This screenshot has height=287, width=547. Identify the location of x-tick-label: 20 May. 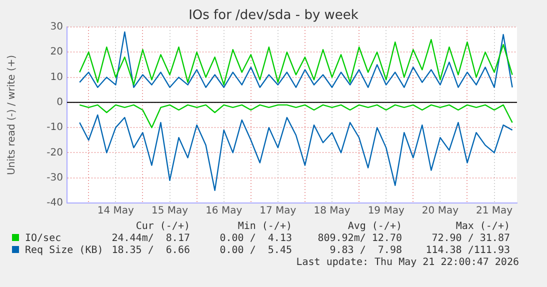
(440, 211).